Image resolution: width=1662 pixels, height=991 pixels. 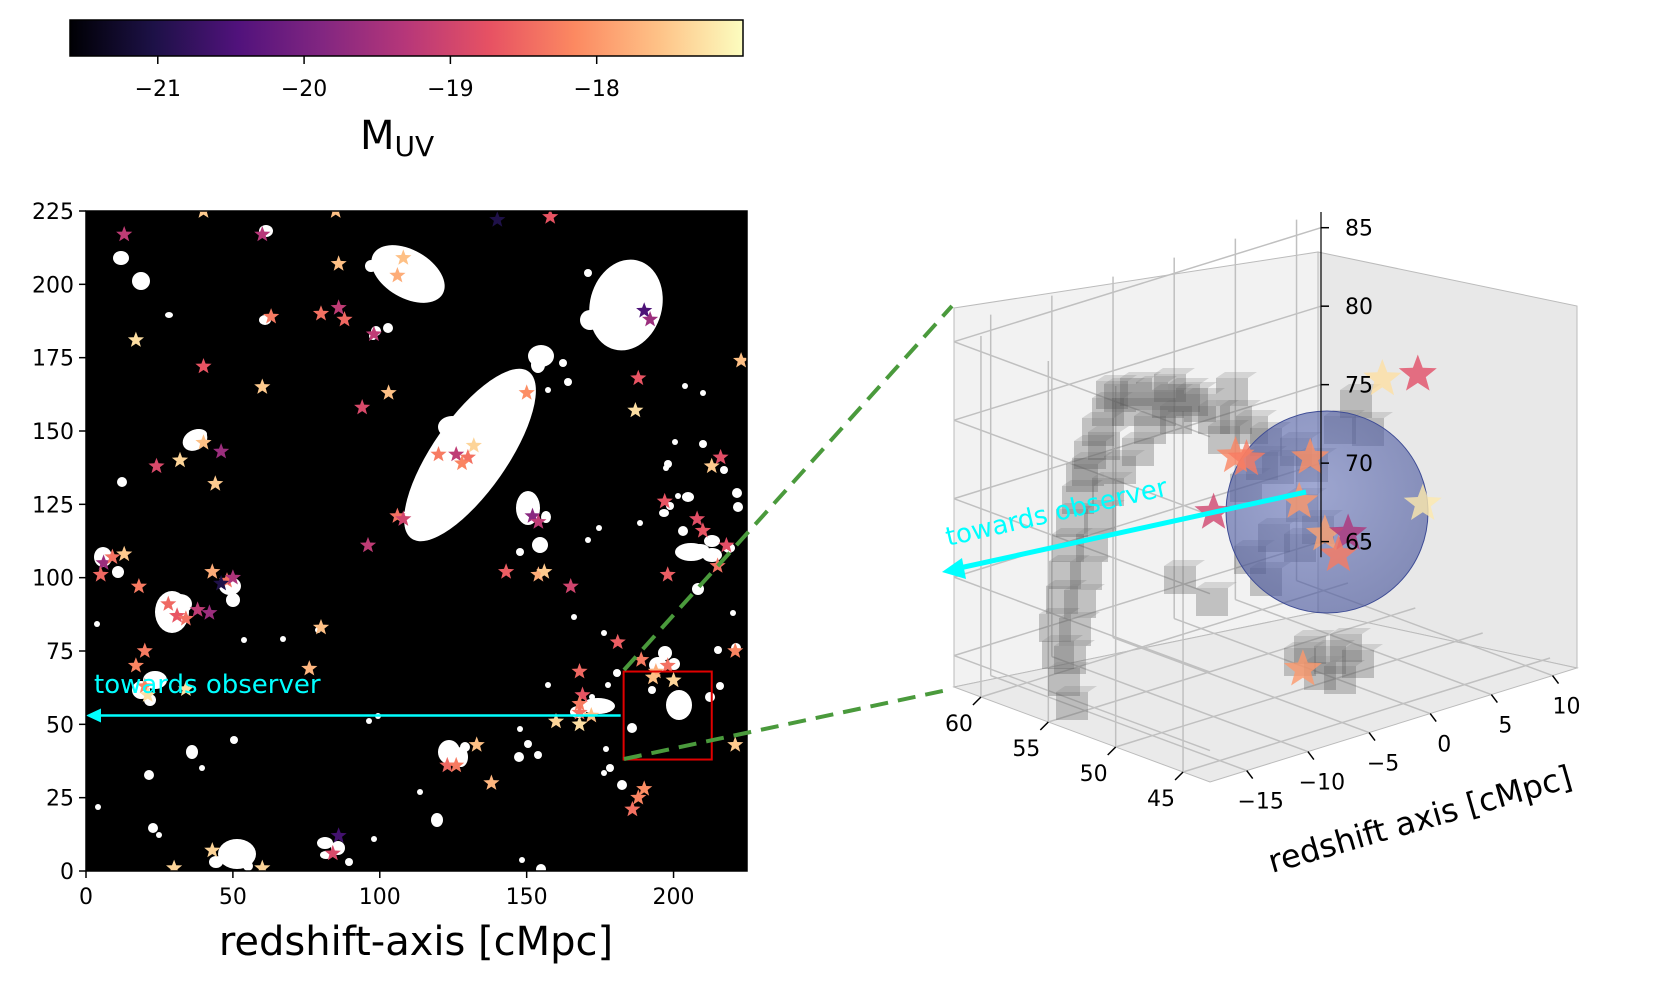 I want to click on z-tick-label: 80, so click(x=1359, y=307).